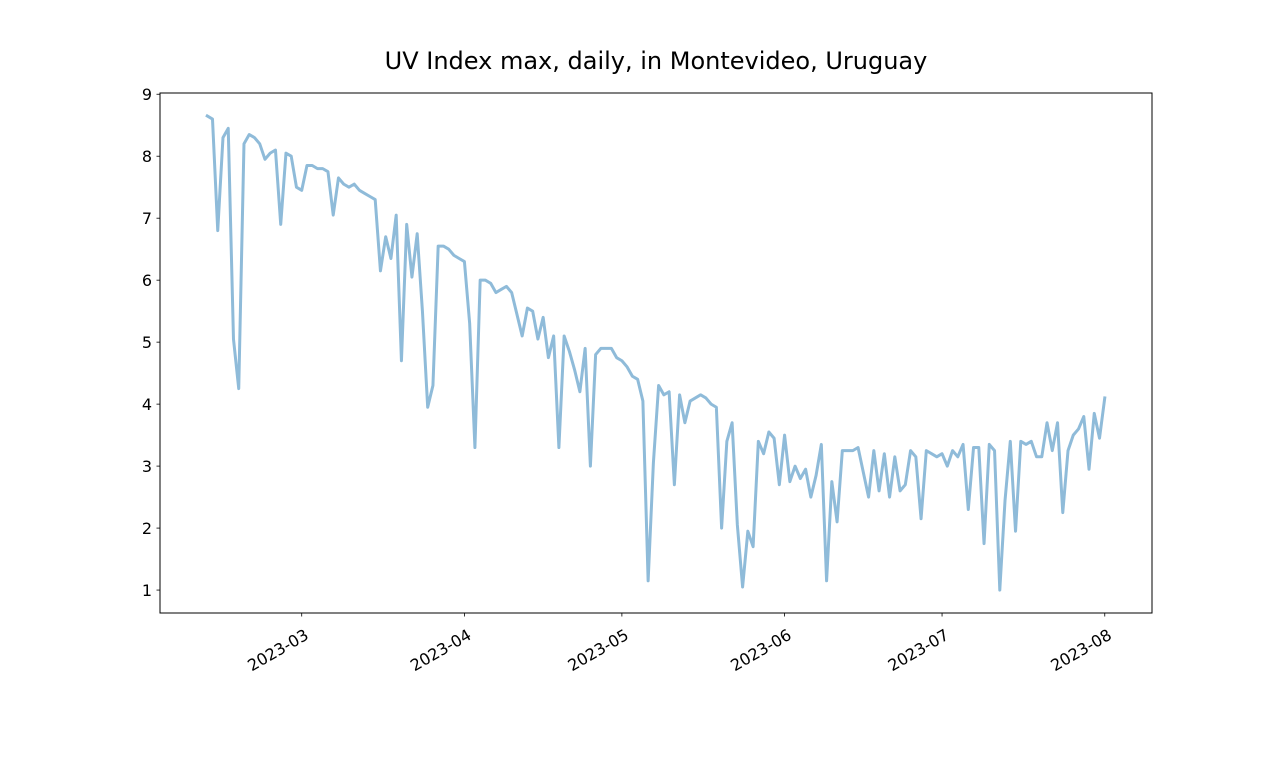 The image size is (1280, 768). Describe the element at coordinates (147, 280) in the screenshot. I see `y-tick-label: 6` at that location.